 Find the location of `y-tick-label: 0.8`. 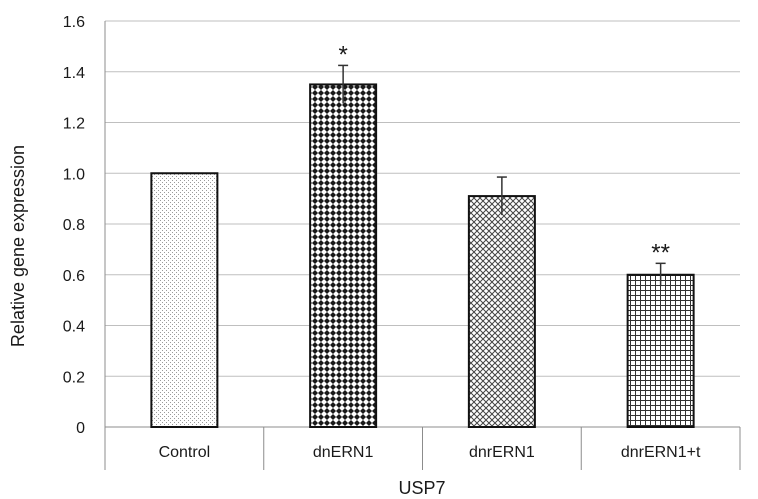

y-tick-label: 0.8 is located at coordinates (74, 225).